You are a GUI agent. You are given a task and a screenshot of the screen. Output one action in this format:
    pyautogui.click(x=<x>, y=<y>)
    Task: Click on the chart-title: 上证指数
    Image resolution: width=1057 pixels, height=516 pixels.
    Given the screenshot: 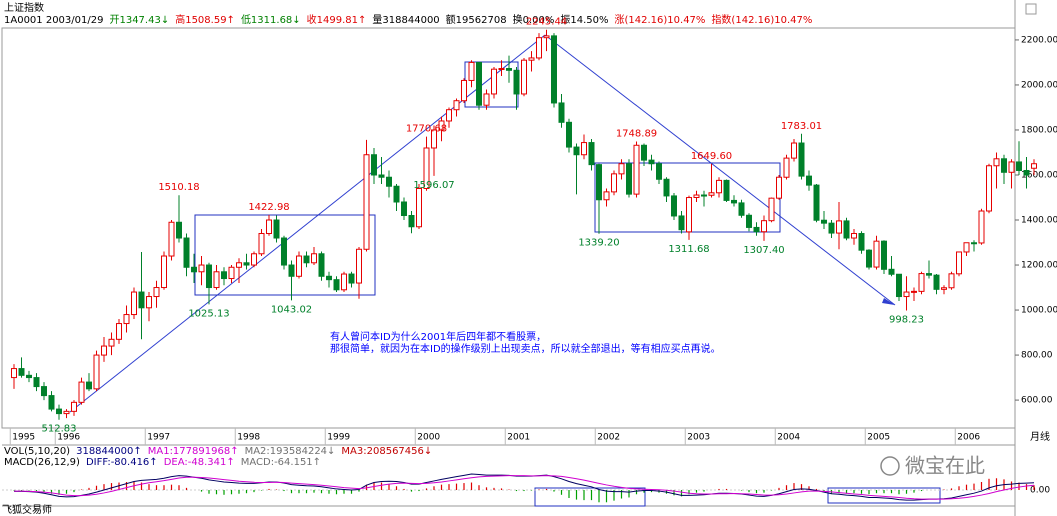 What is the action you would take?
    pyautogui.click(x=24, y=7)
    